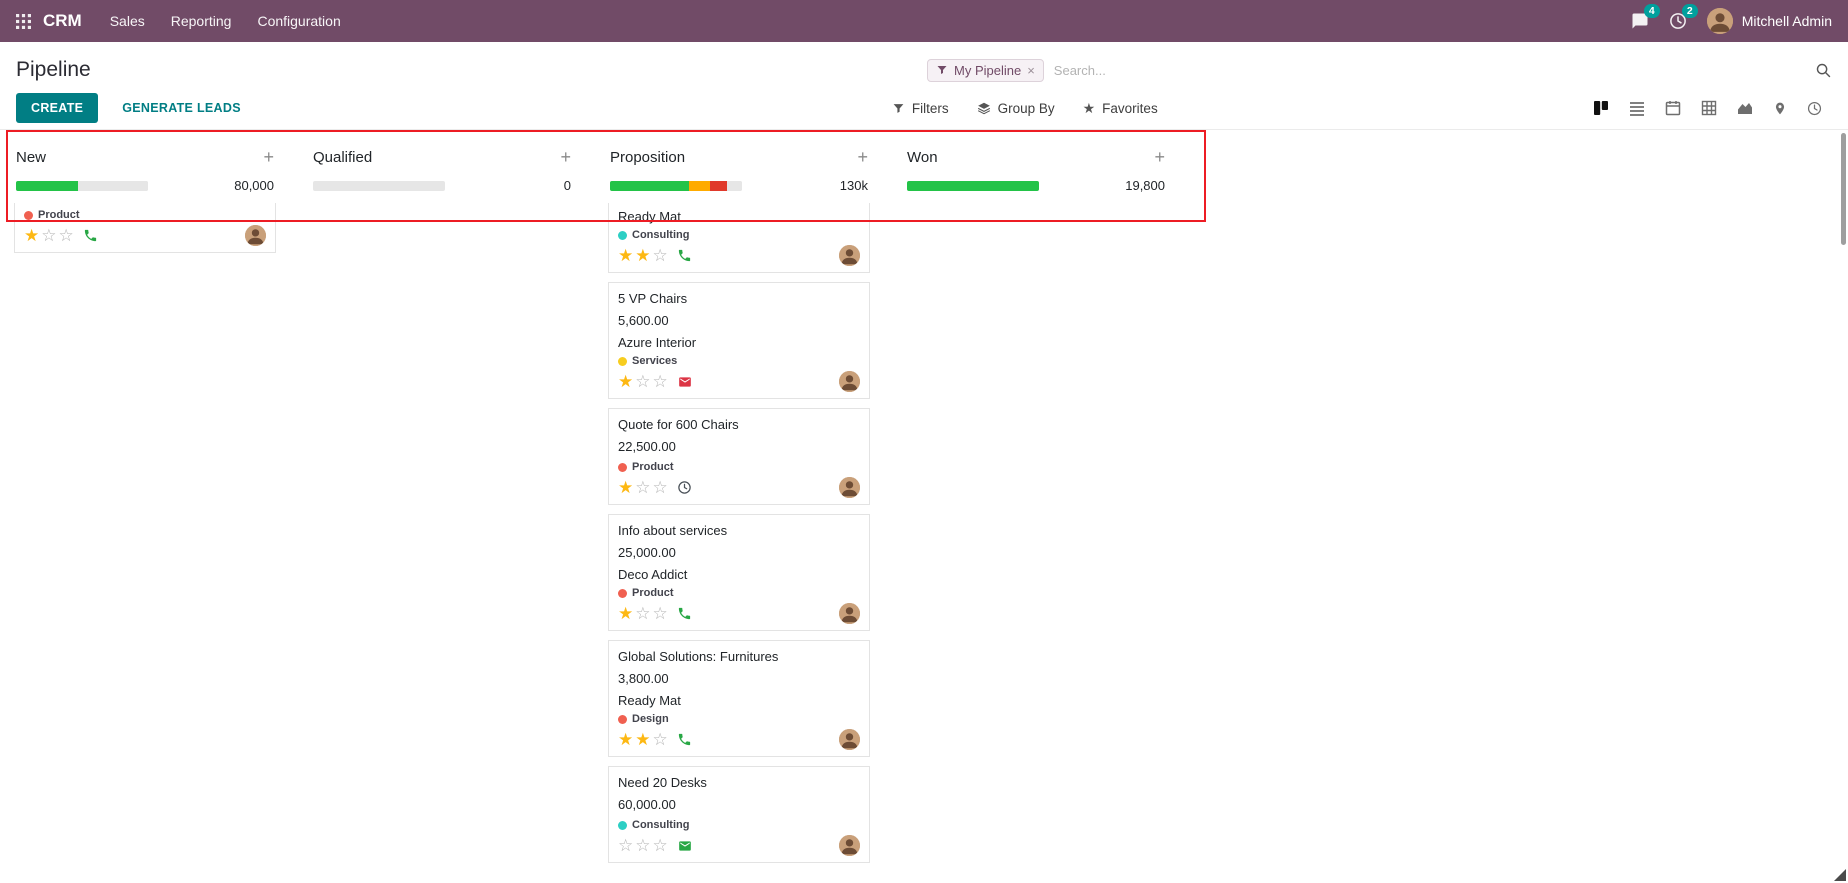  Describe the element at coordinates (1016, 108) in the screenshot. I see `group-by-button: Group By` at that location.